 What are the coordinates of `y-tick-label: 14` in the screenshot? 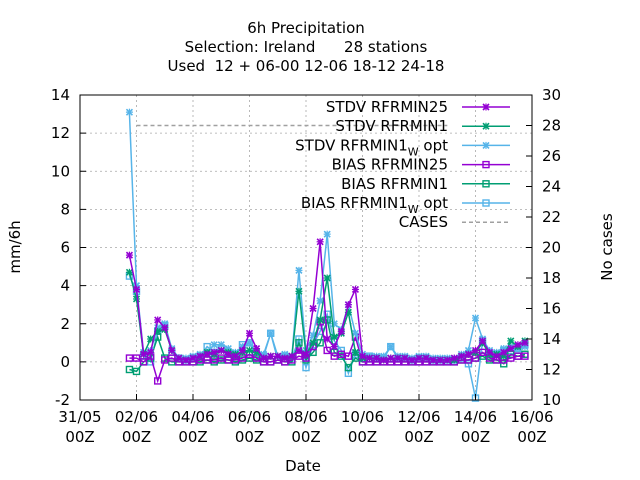 It's located at (60, 95).